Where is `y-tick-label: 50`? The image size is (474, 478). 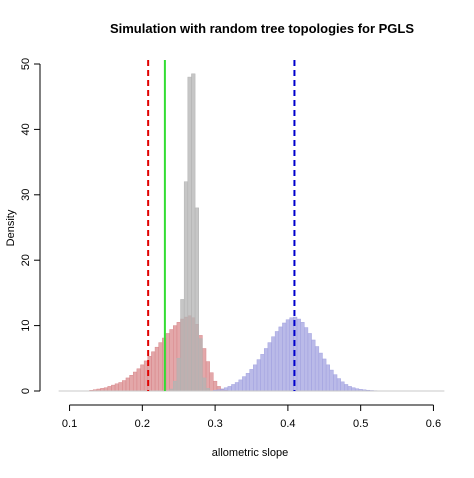 y-tick-label: 50 is located at coordinates (26, 64).